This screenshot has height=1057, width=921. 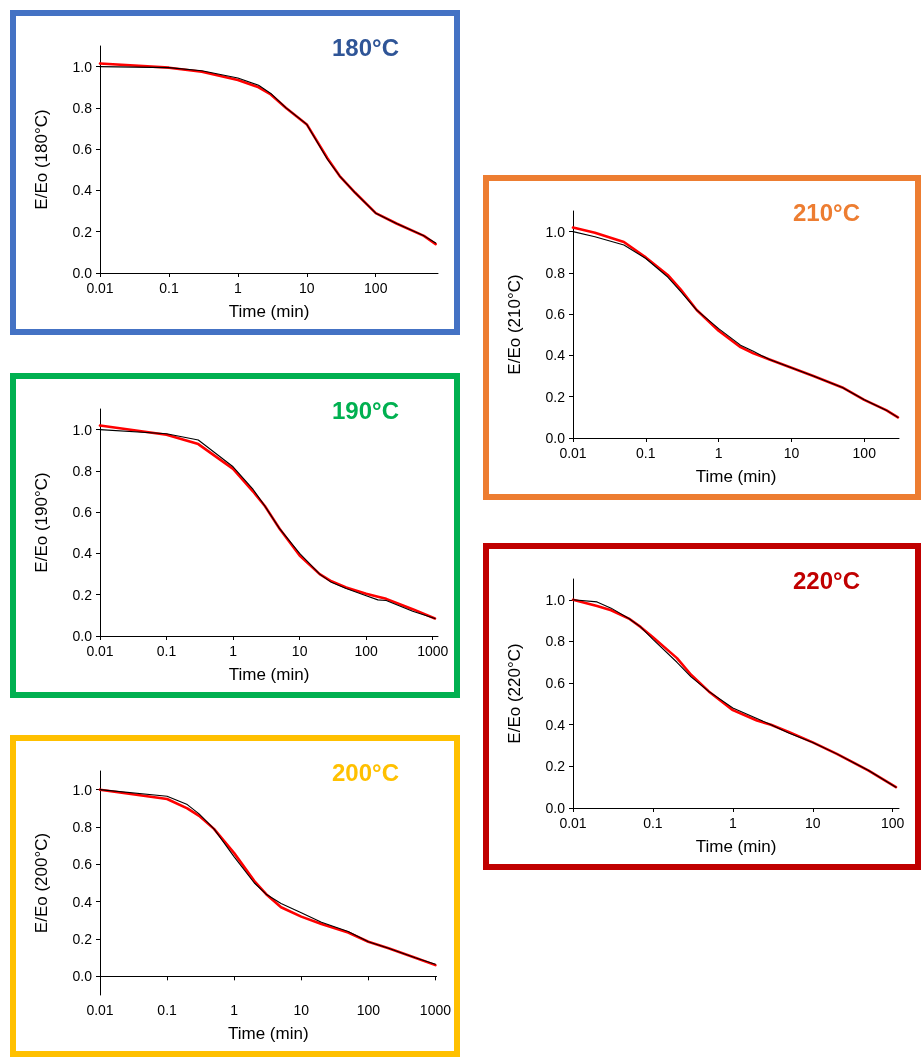 I want to click on y-axis-title: E/Eo (220°C), so click(x=514, y=693).